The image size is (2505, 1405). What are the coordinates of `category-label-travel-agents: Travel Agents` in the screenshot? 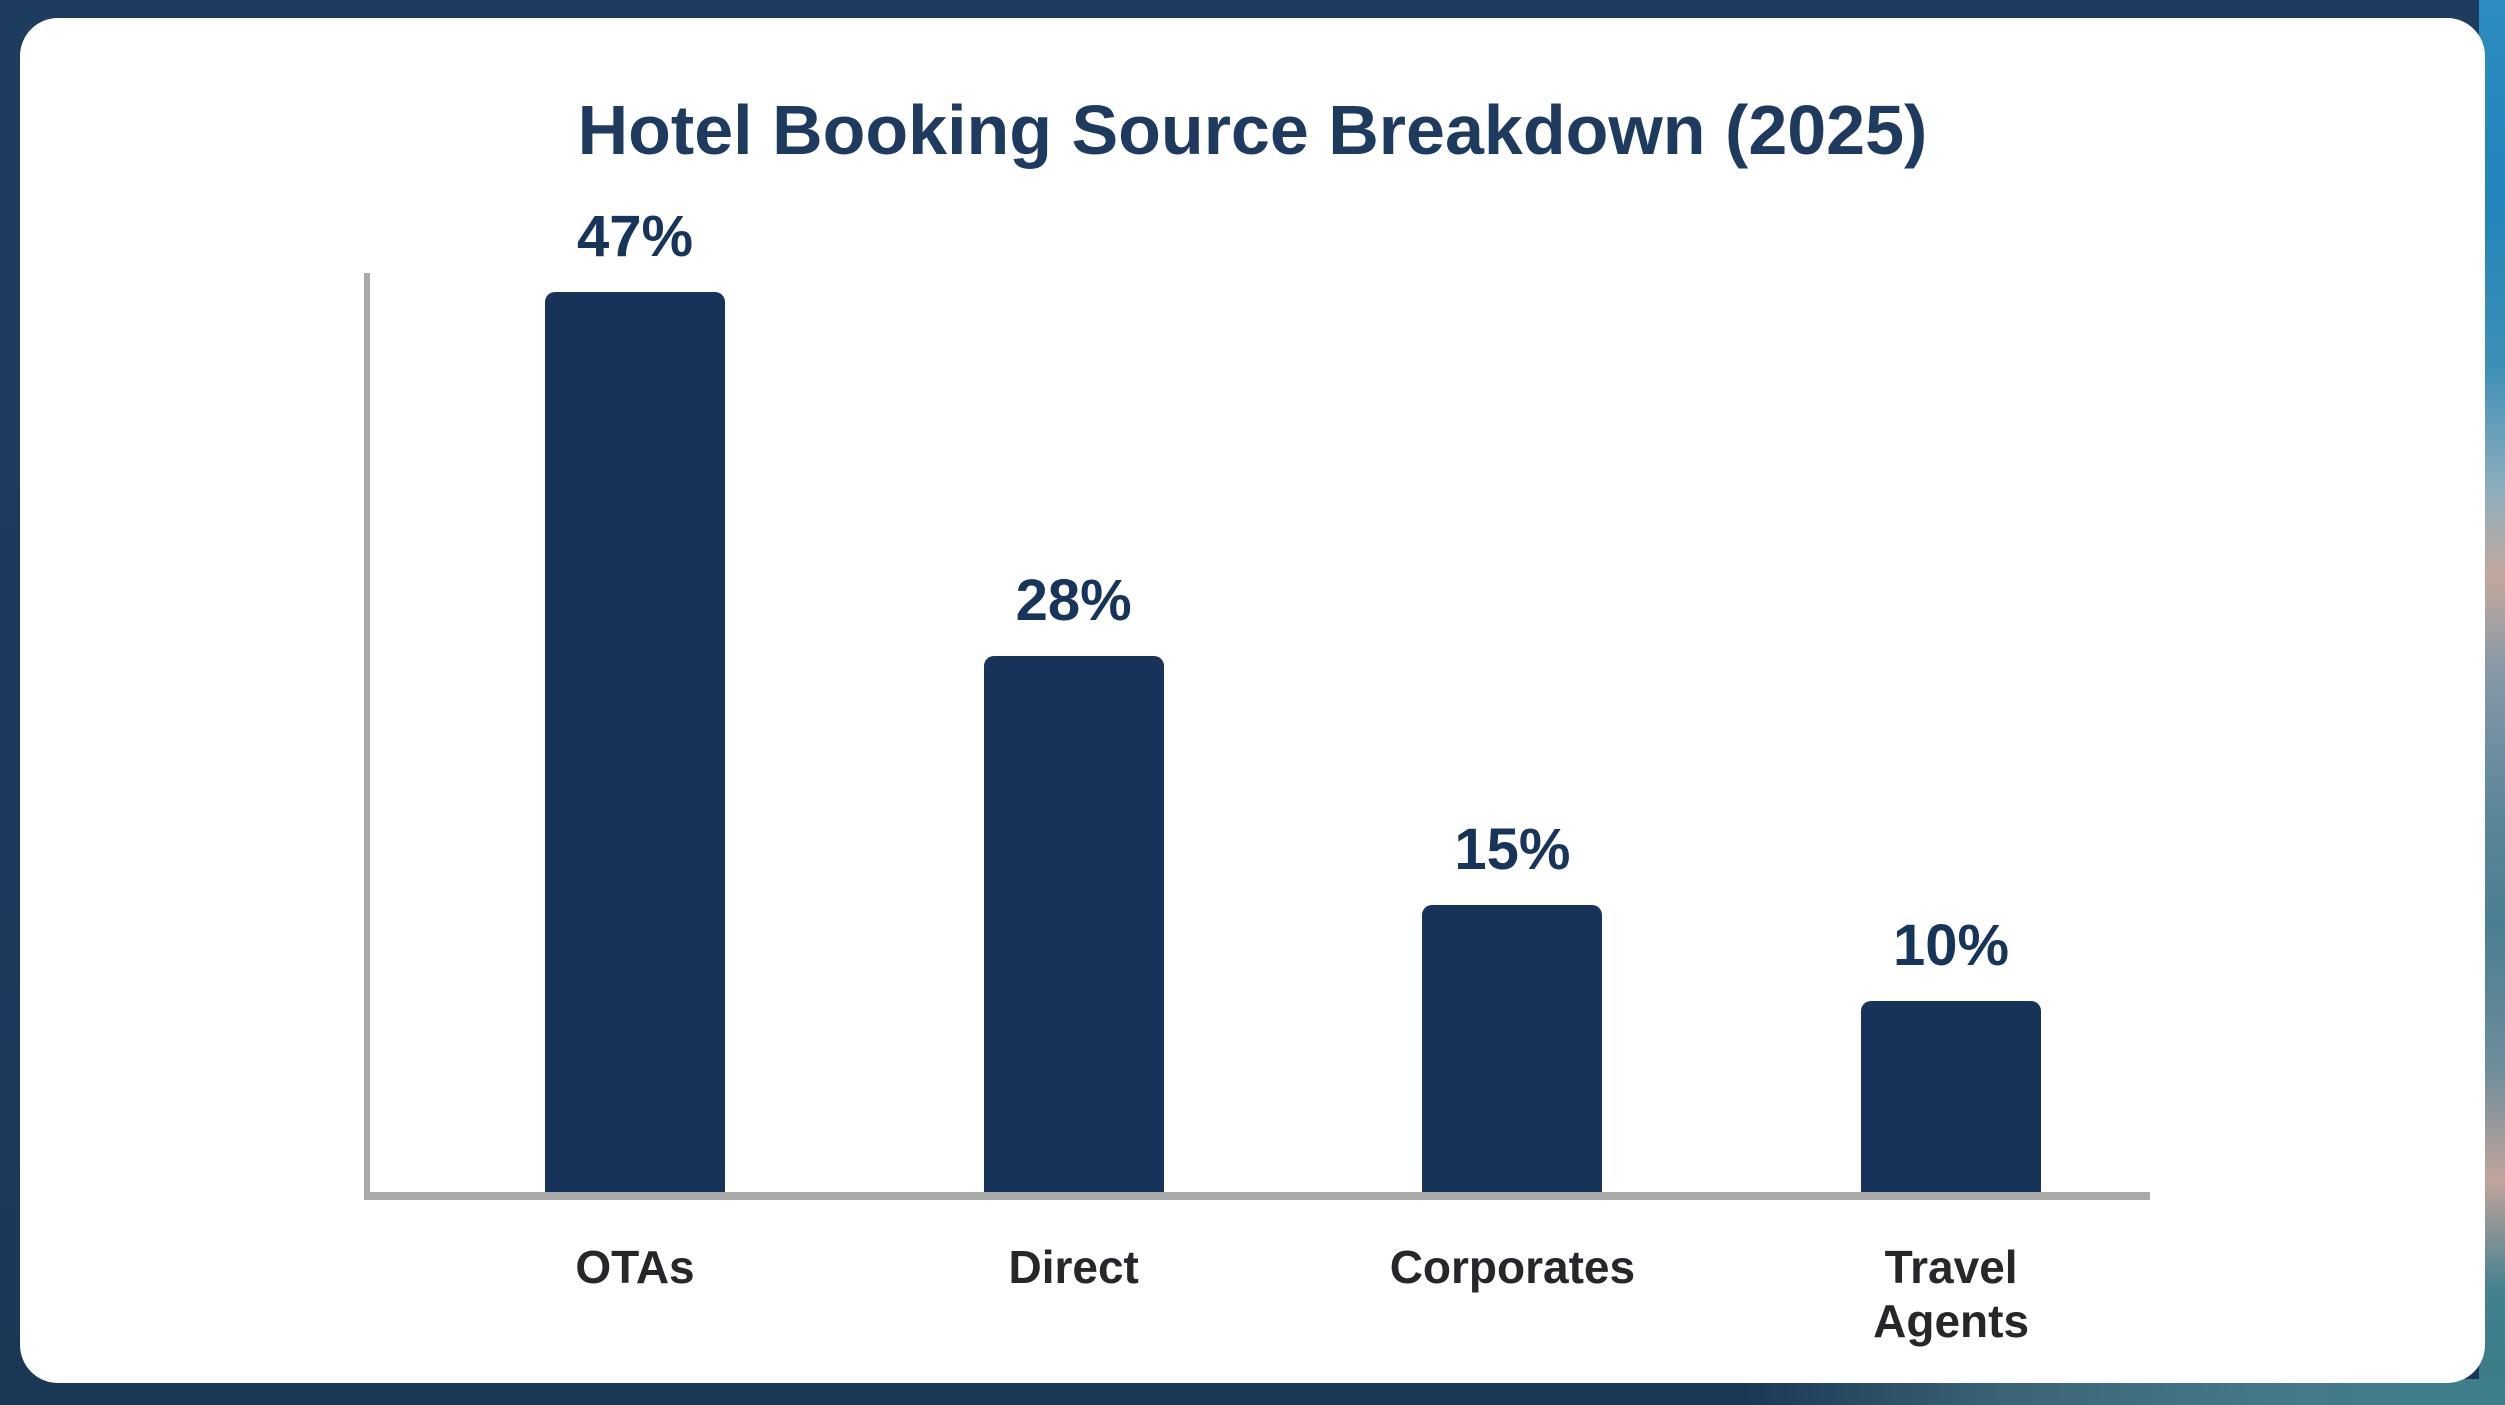 It's located at (1951, 1294).